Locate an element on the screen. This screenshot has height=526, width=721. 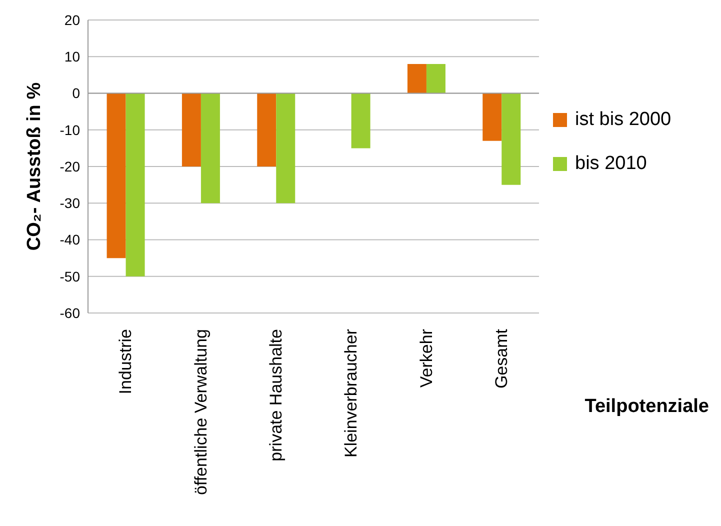
legend-label: ist bis 2000 is located at coordinates (623, 120).